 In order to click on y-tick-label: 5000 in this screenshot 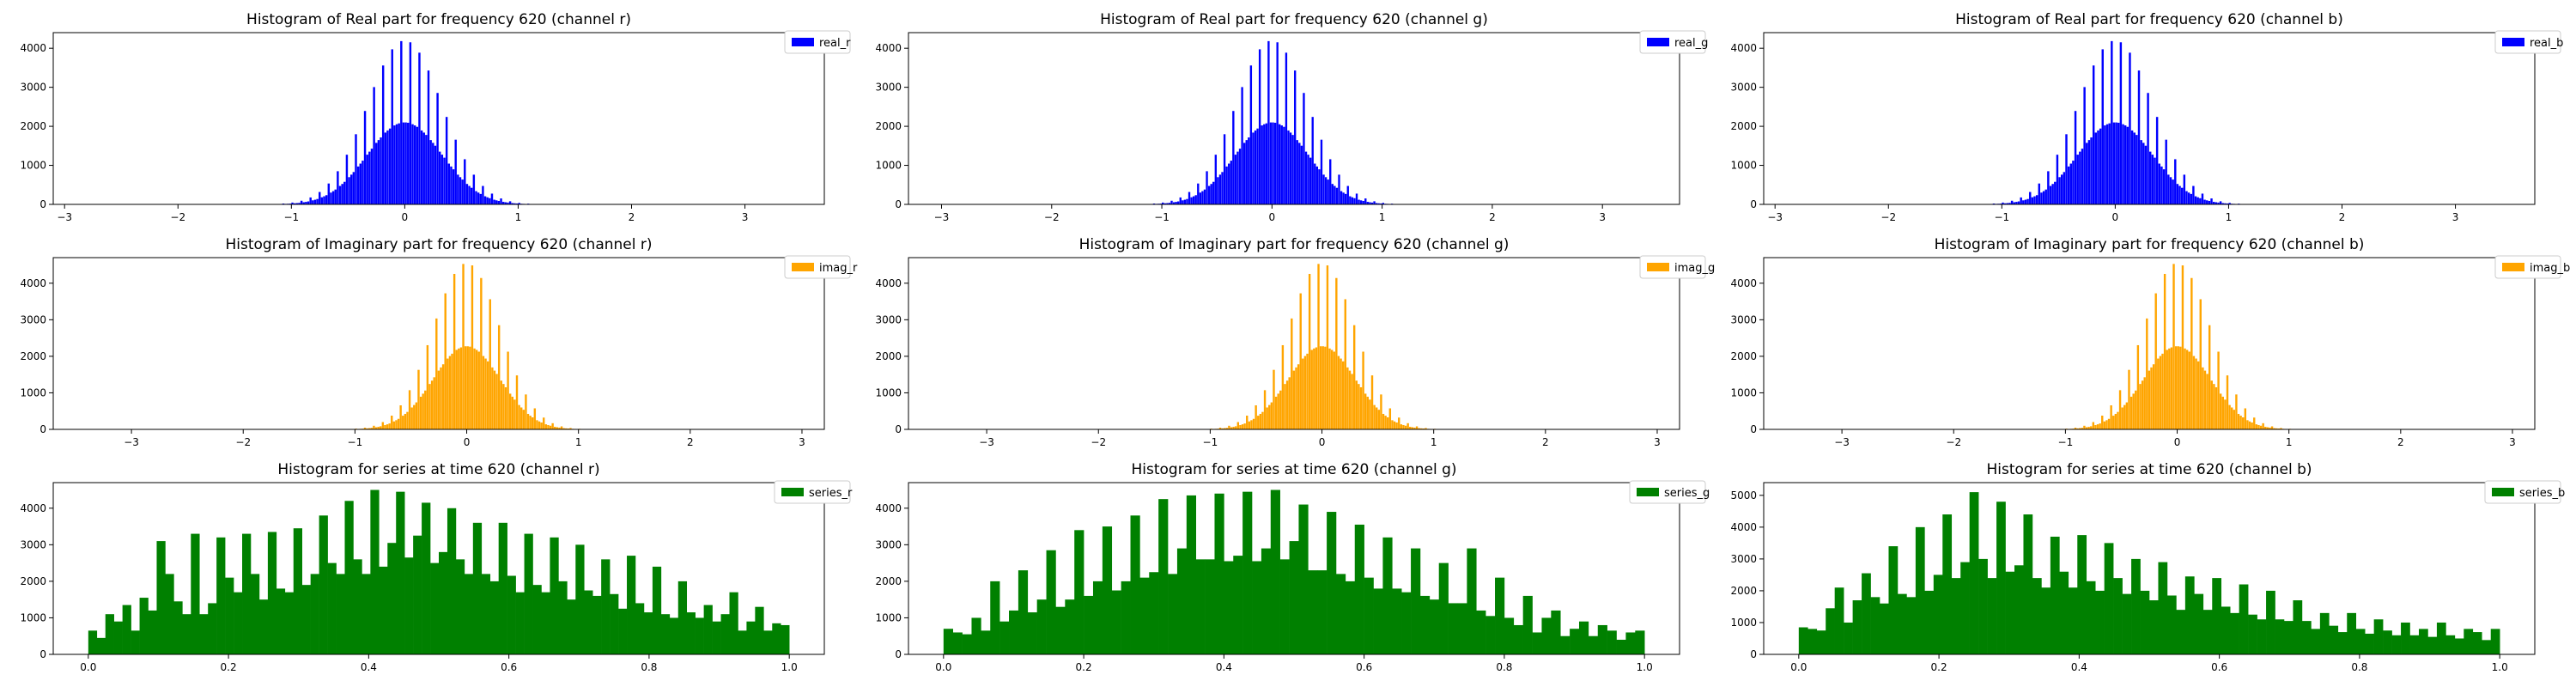, I will do `click(1744, 495)`.